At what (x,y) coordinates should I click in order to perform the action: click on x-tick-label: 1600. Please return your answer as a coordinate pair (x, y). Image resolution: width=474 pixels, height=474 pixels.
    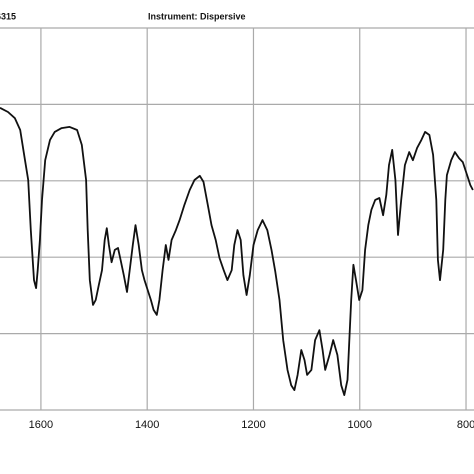
    Looking at the image, I should click on (41, 425).